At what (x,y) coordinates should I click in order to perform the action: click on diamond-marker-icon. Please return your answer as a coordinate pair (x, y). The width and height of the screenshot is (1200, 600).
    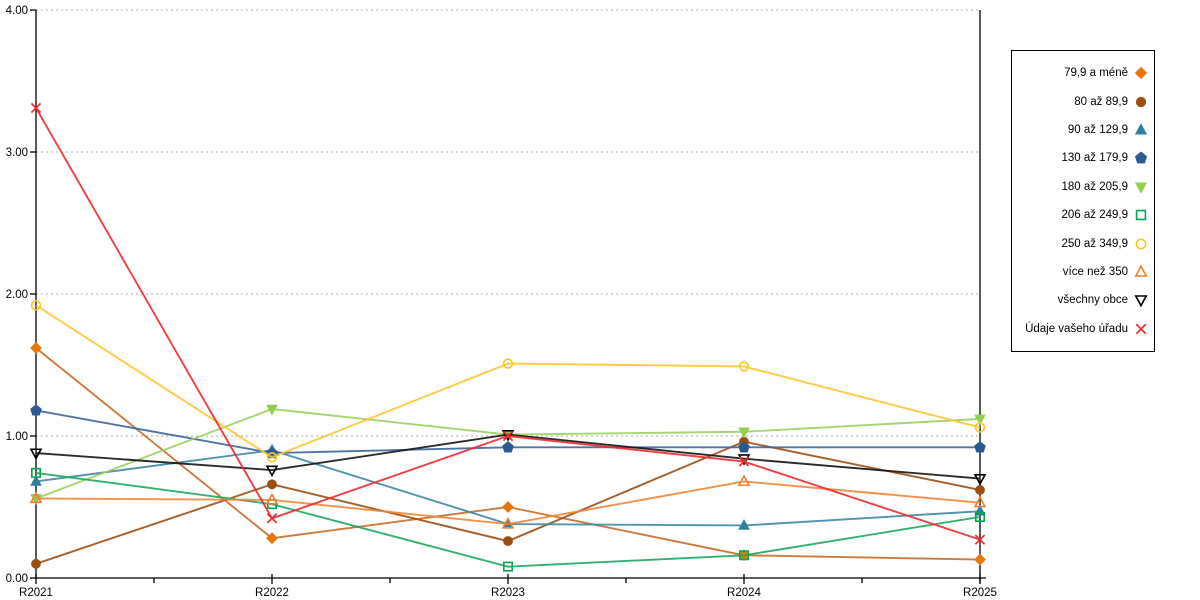
    Looking at the image, I should click on (1141, 73).